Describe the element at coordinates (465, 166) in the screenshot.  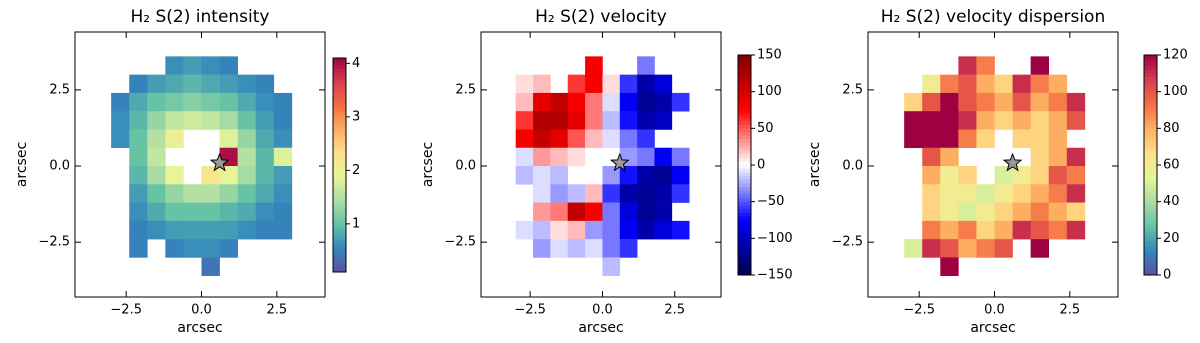
I see `y-tick-label: 0.0` at that location.